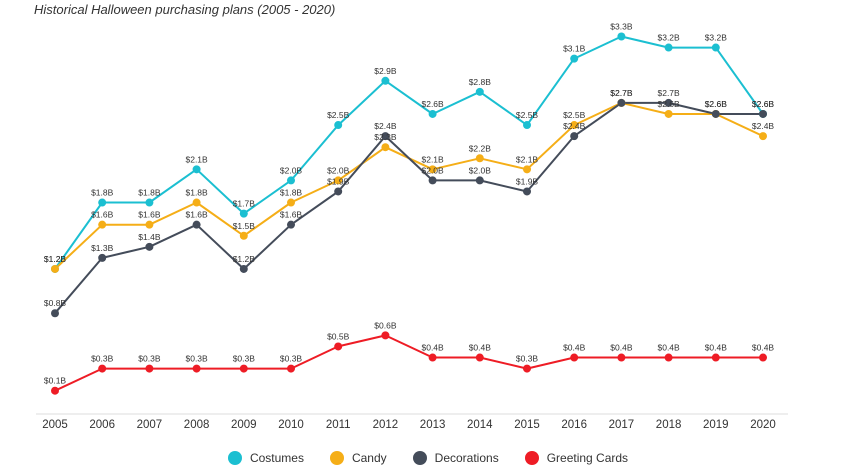 Image resolution: width=856 pixels, height=473 pixels. Describe the element at coordinates (265, 458) in the screenshot. I see `legend-item-costumes: Costumes` at that location.